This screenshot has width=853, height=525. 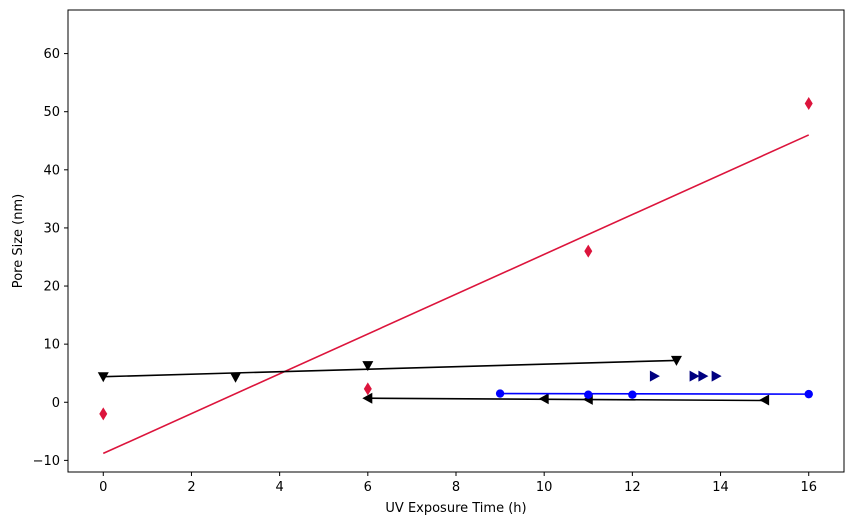 What do you see at coordinates (544, 487) in the screenshot?
I see `x-tick-label: 10` at bounding box center [544, 487].